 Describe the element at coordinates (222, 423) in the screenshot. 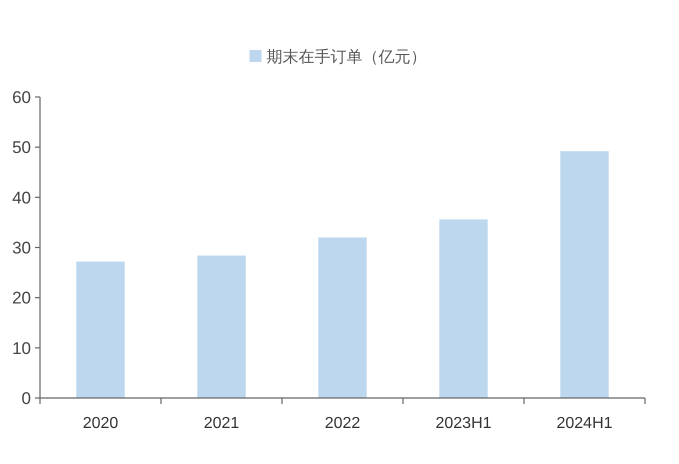

I see `x-tick-label: 2021` at that location.